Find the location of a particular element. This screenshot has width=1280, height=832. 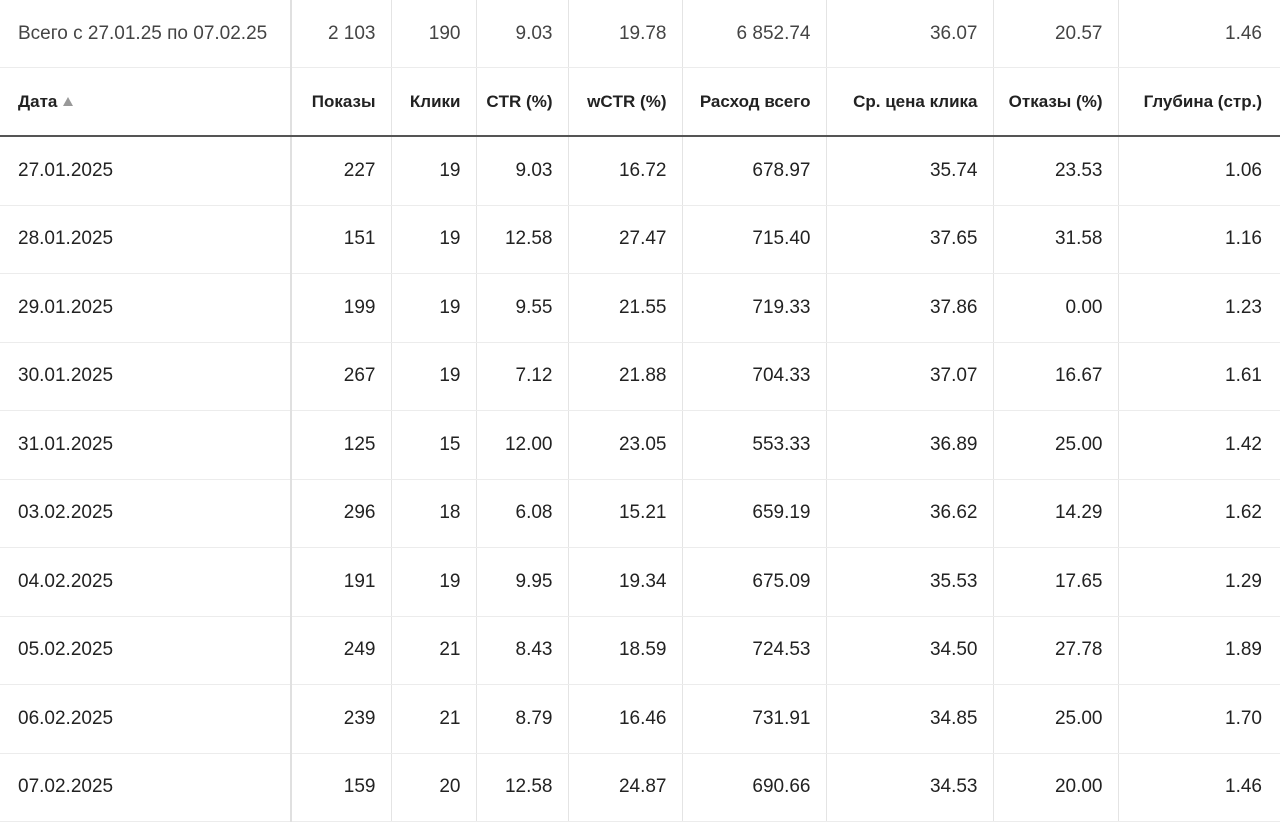

cell: 8.79 is located at coordinates (522, 719).